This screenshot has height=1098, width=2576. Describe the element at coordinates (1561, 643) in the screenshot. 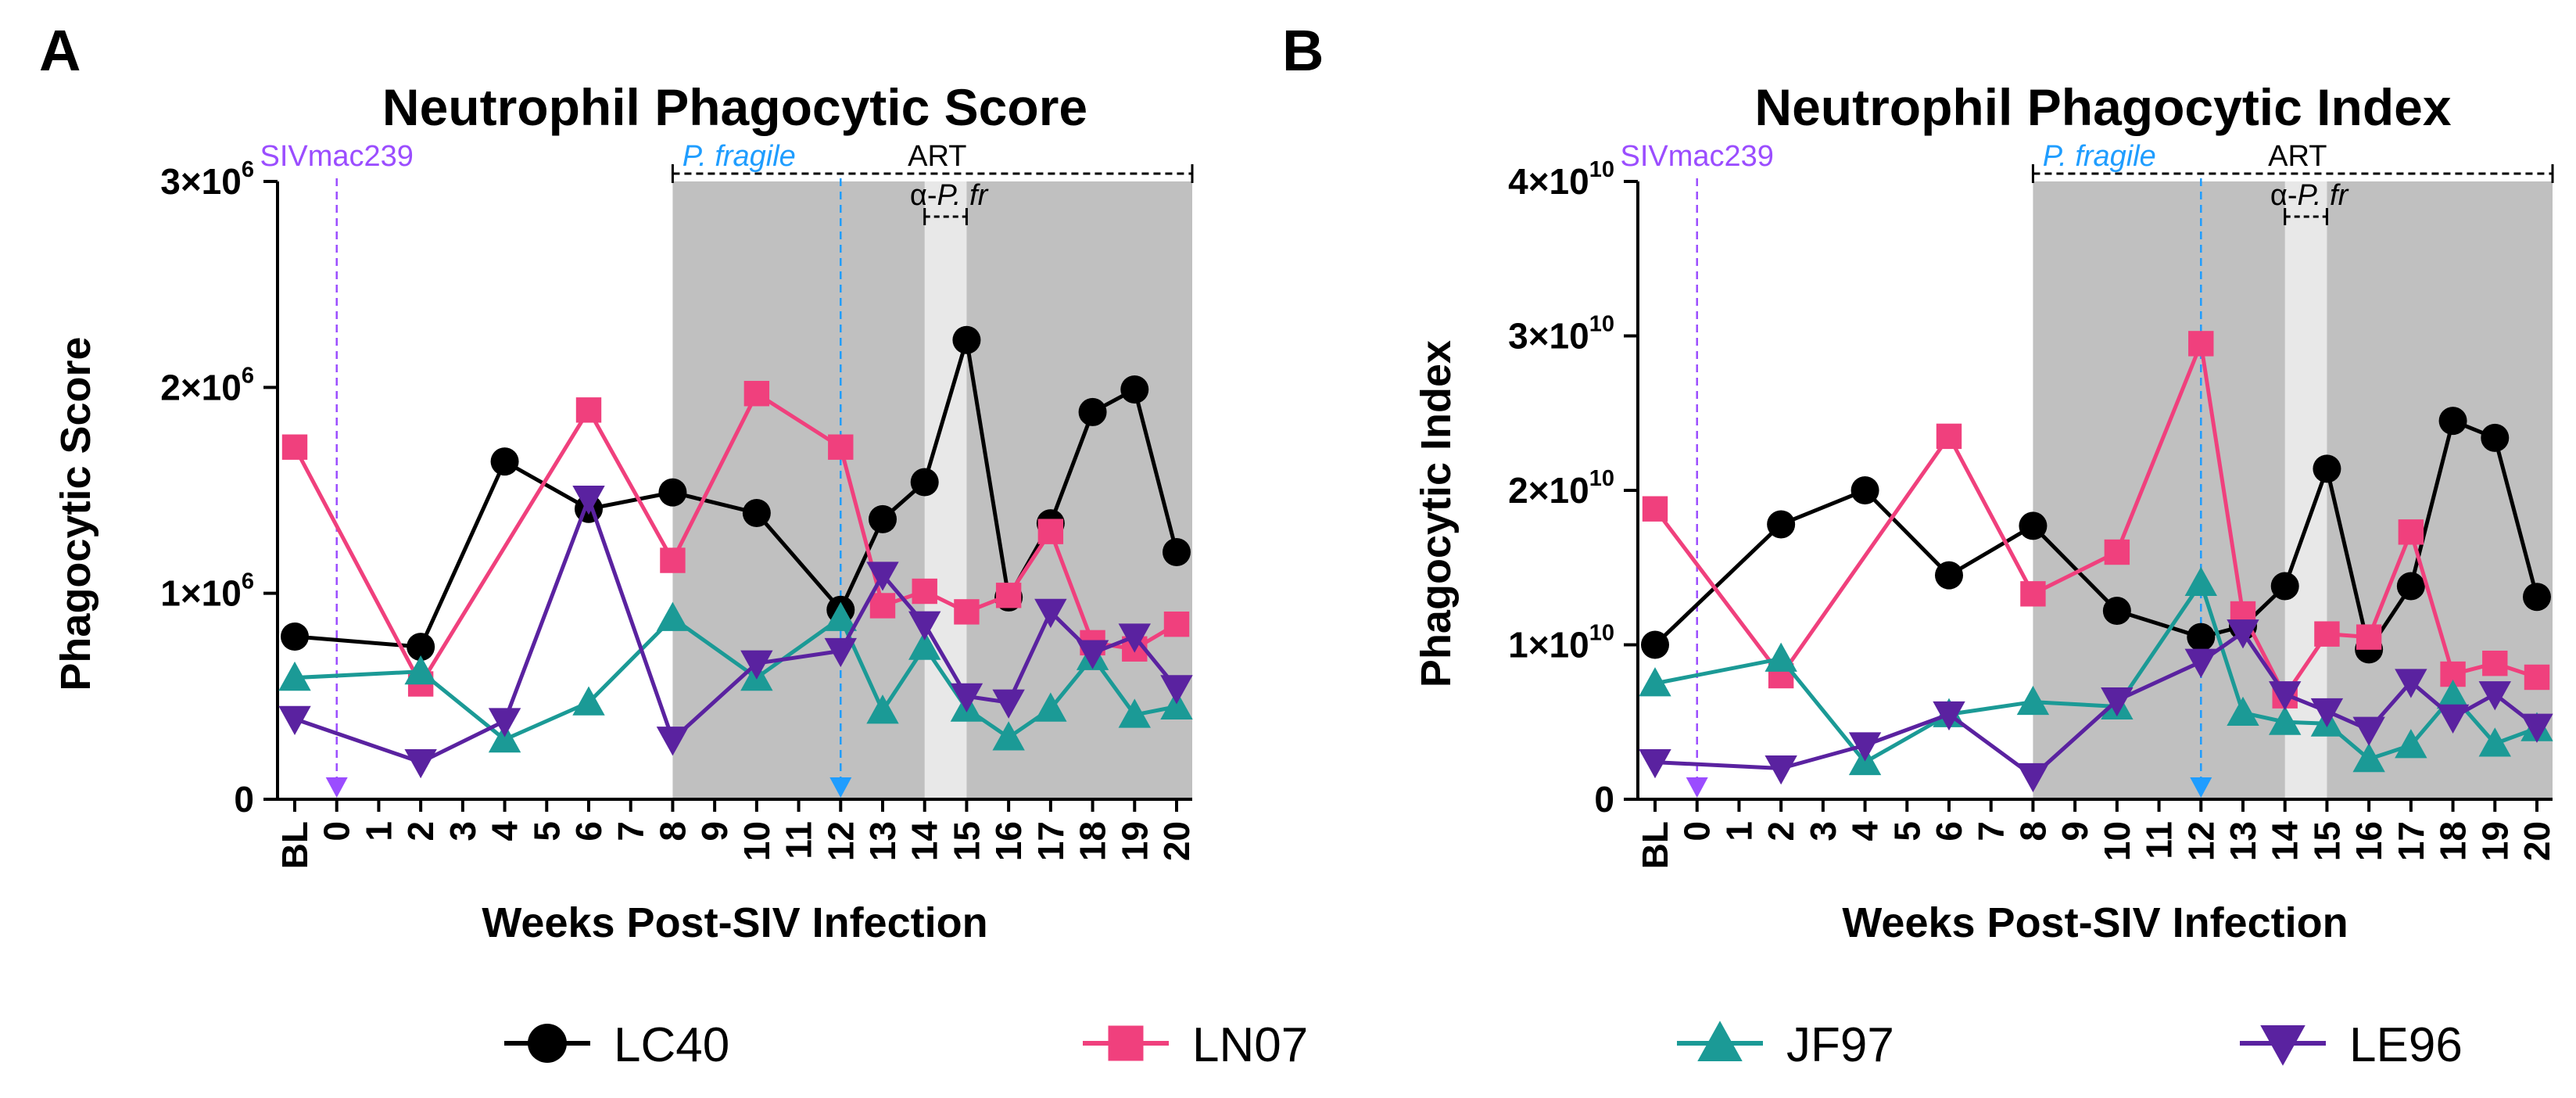

I see `y-tick-label: 1×10¹⁰` at that location.